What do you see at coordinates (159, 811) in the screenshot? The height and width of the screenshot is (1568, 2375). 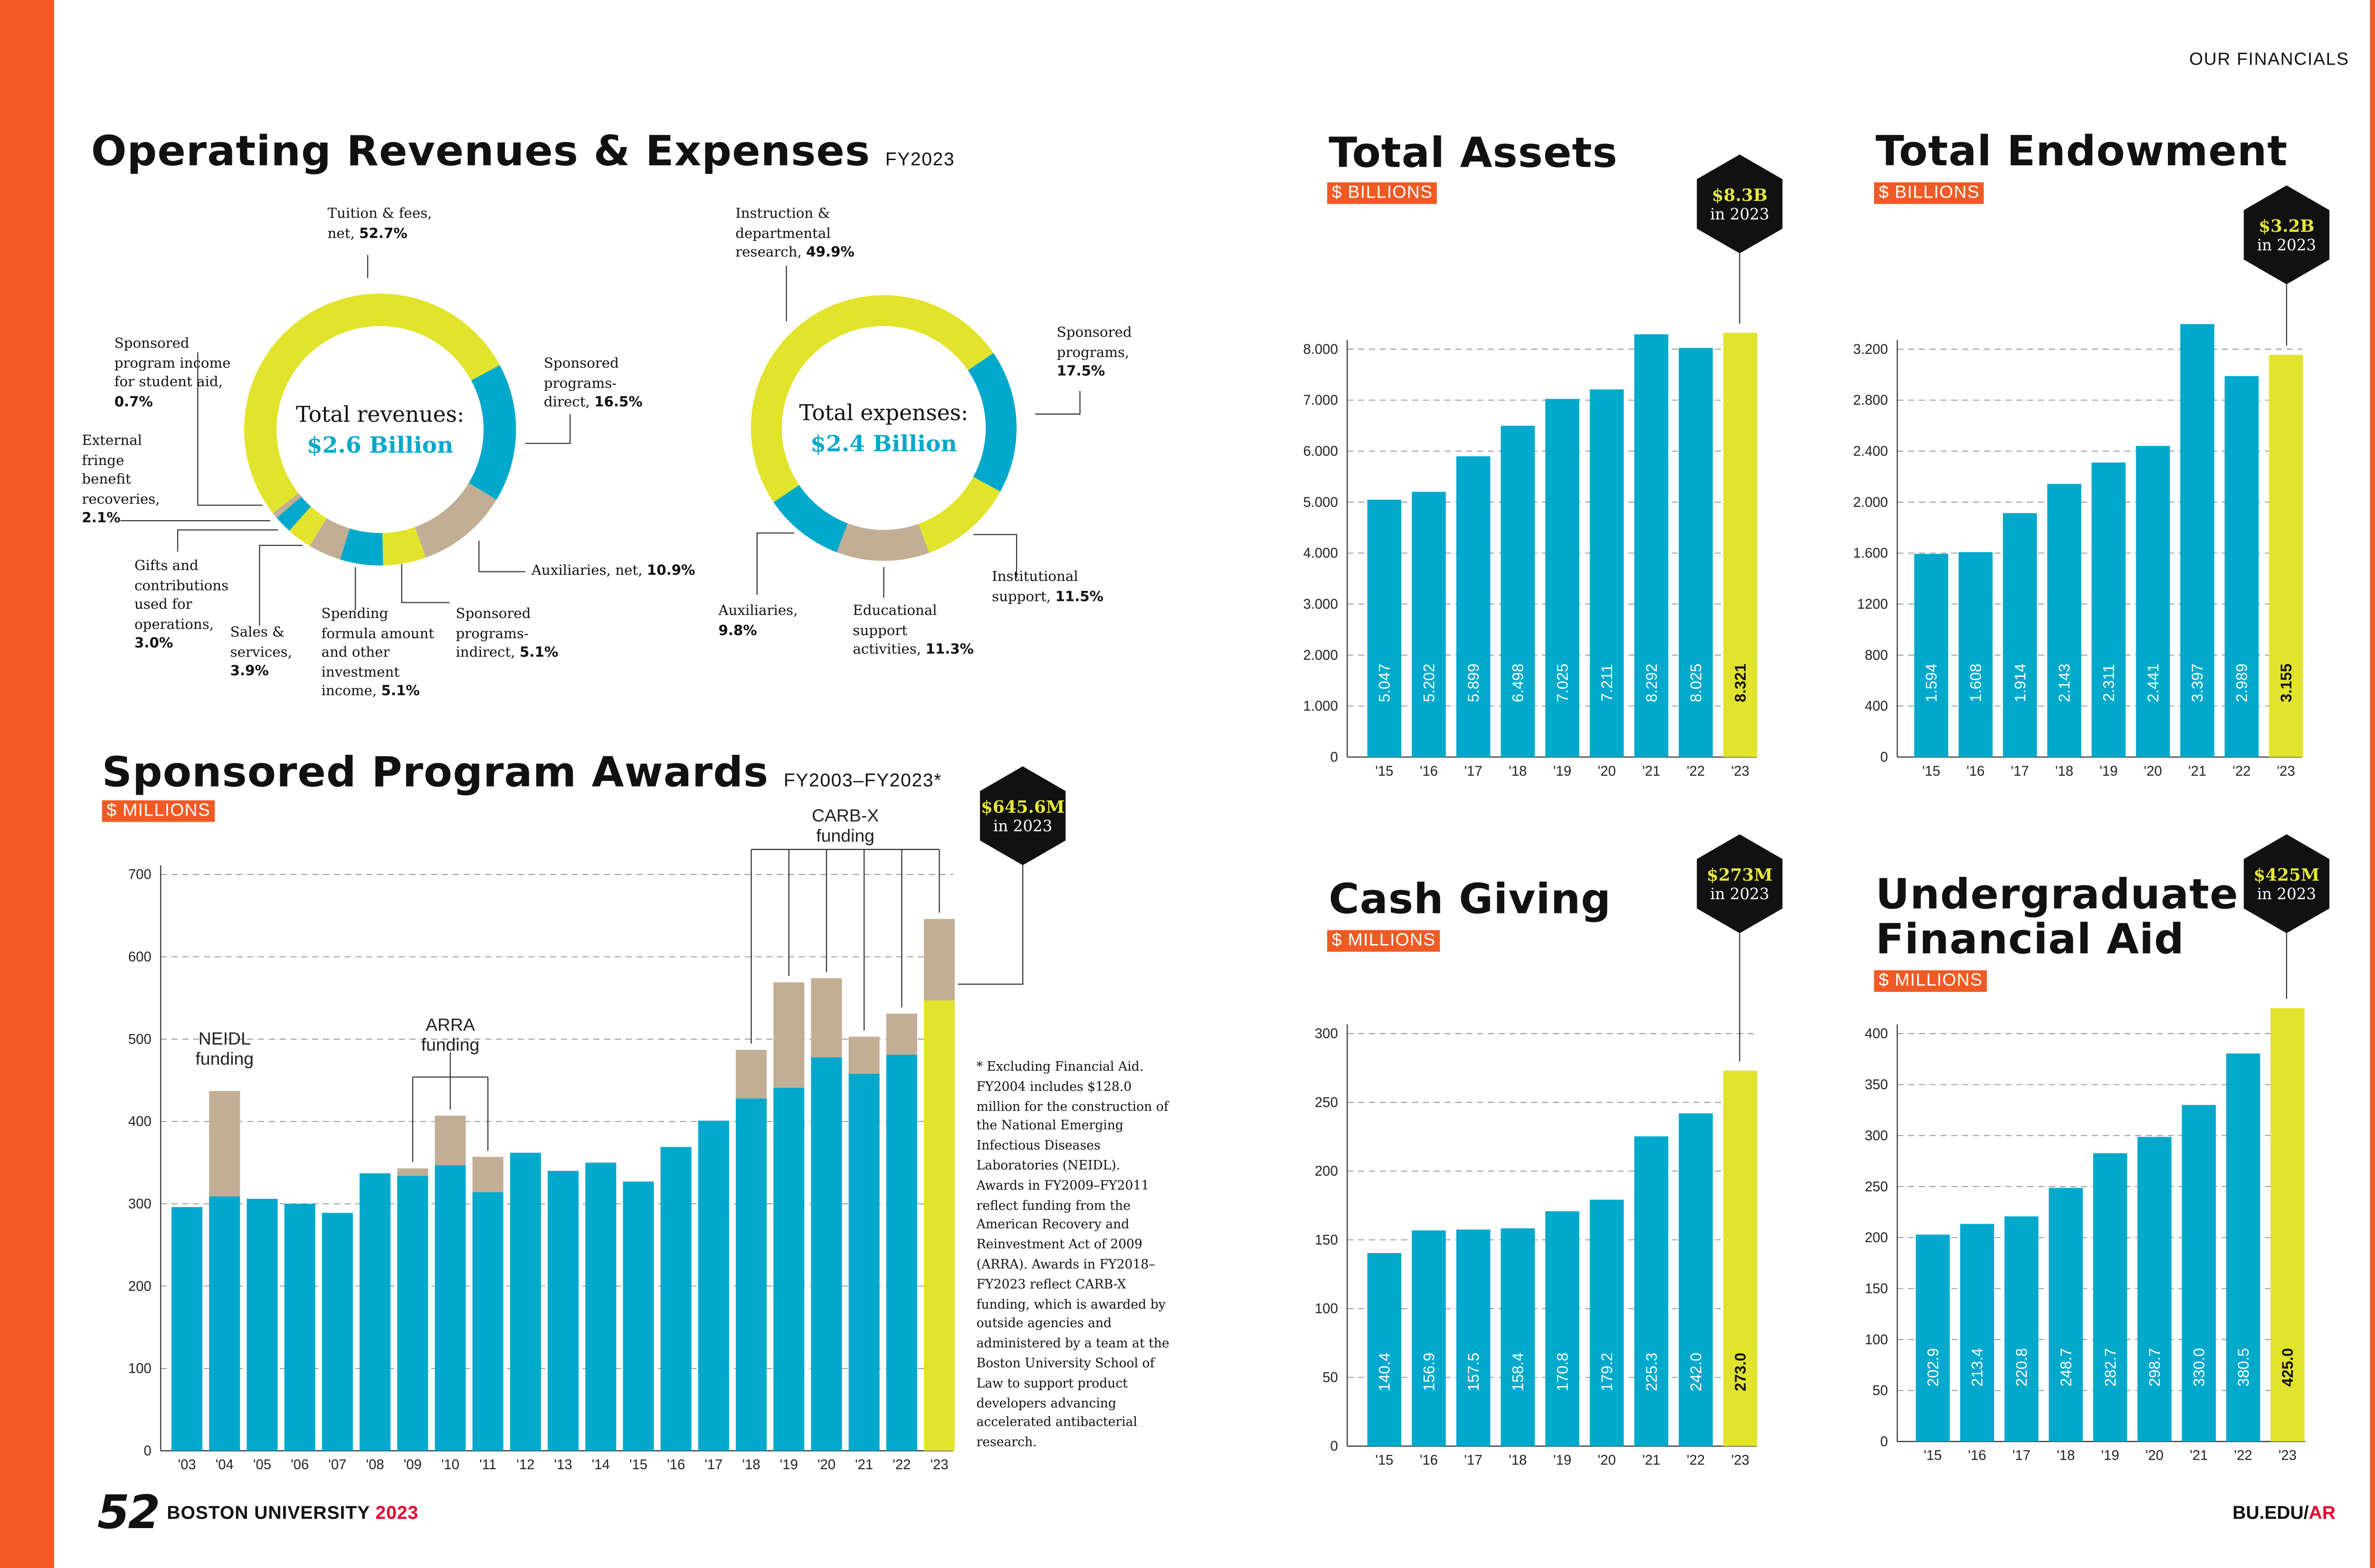 I see `awards-unit-badge: $ MILLIONS` at bounding box center [159, 811].